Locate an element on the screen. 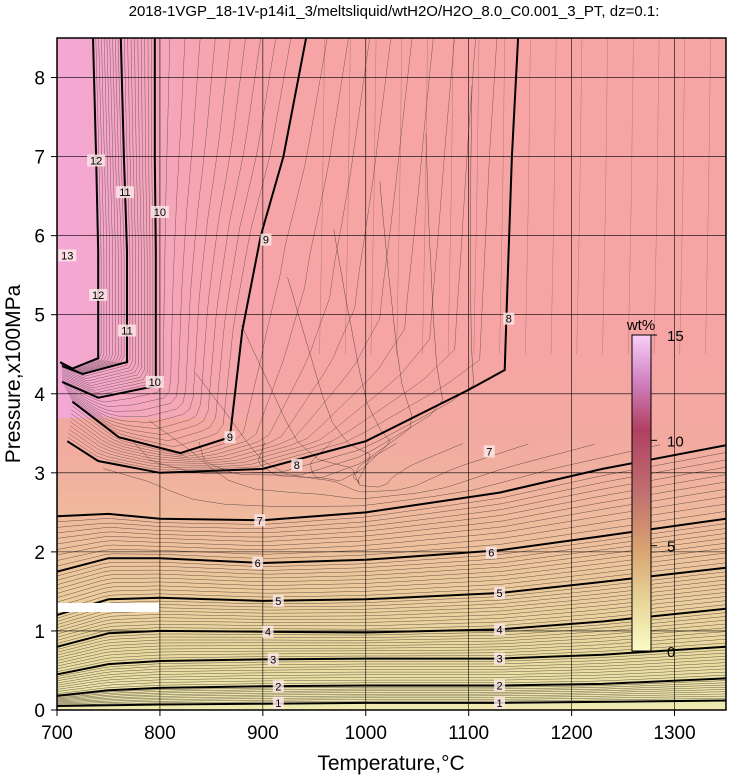  colorbar-ticks: 0 5 10 15 is located at coordinates (667, 494).